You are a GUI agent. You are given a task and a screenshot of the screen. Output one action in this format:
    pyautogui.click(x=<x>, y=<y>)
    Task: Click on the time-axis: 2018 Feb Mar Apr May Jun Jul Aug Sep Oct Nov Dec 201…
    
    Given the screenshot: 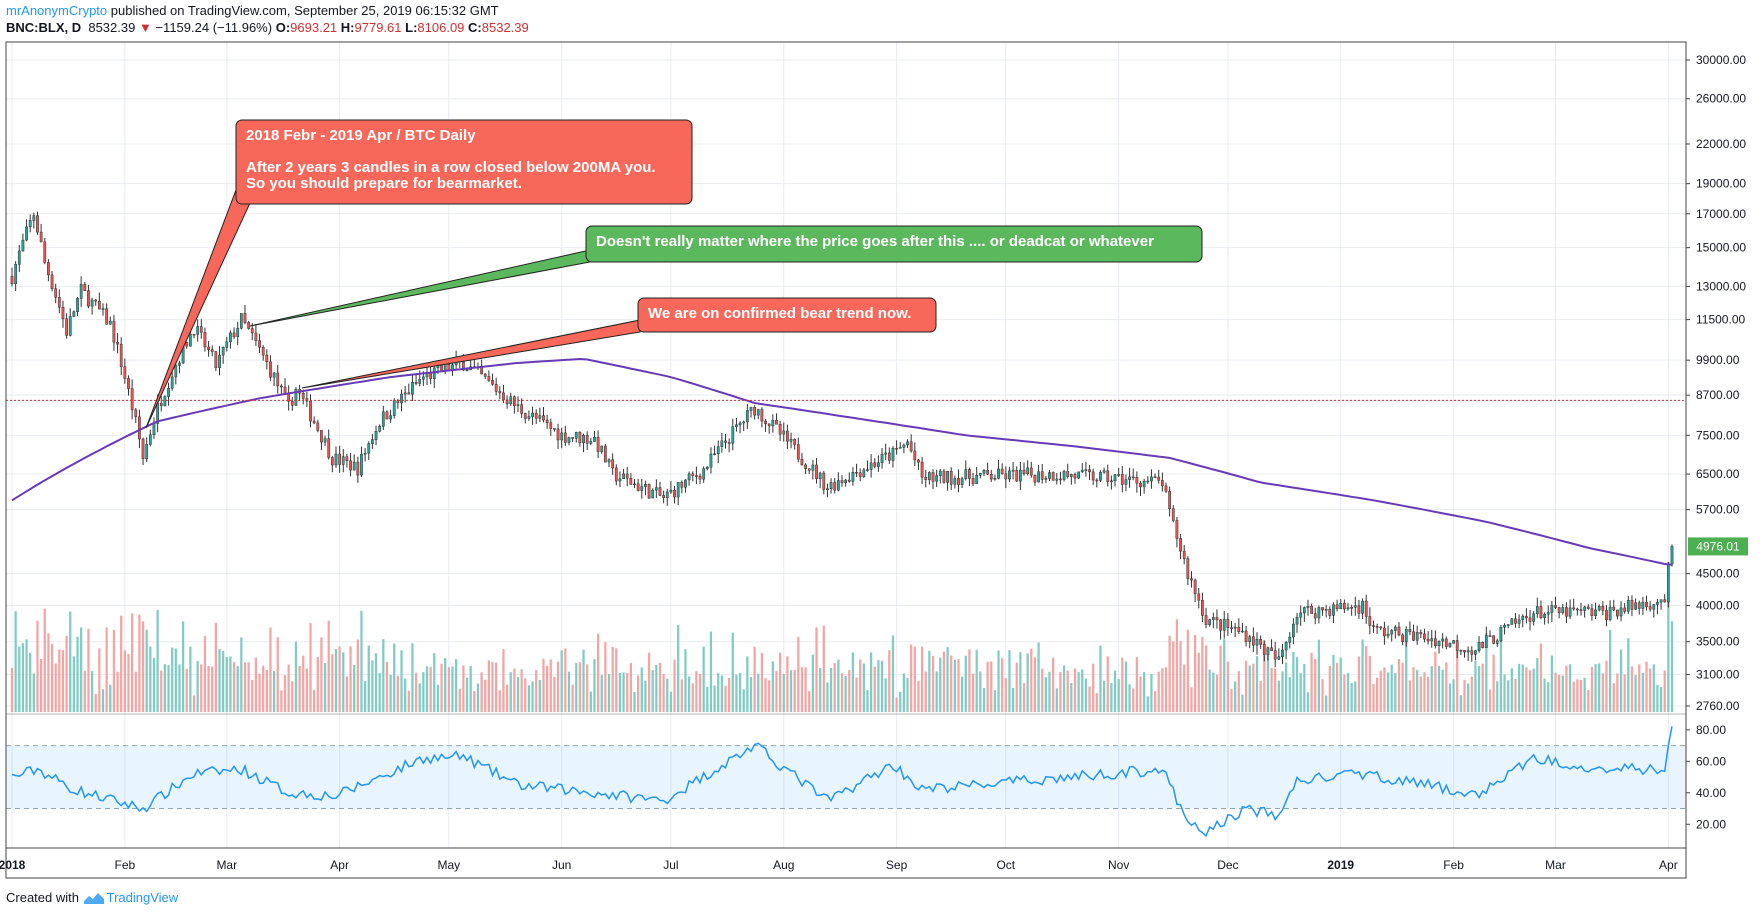 What is the action you would take?
    pyautogui.click(x=839, y=865)
    